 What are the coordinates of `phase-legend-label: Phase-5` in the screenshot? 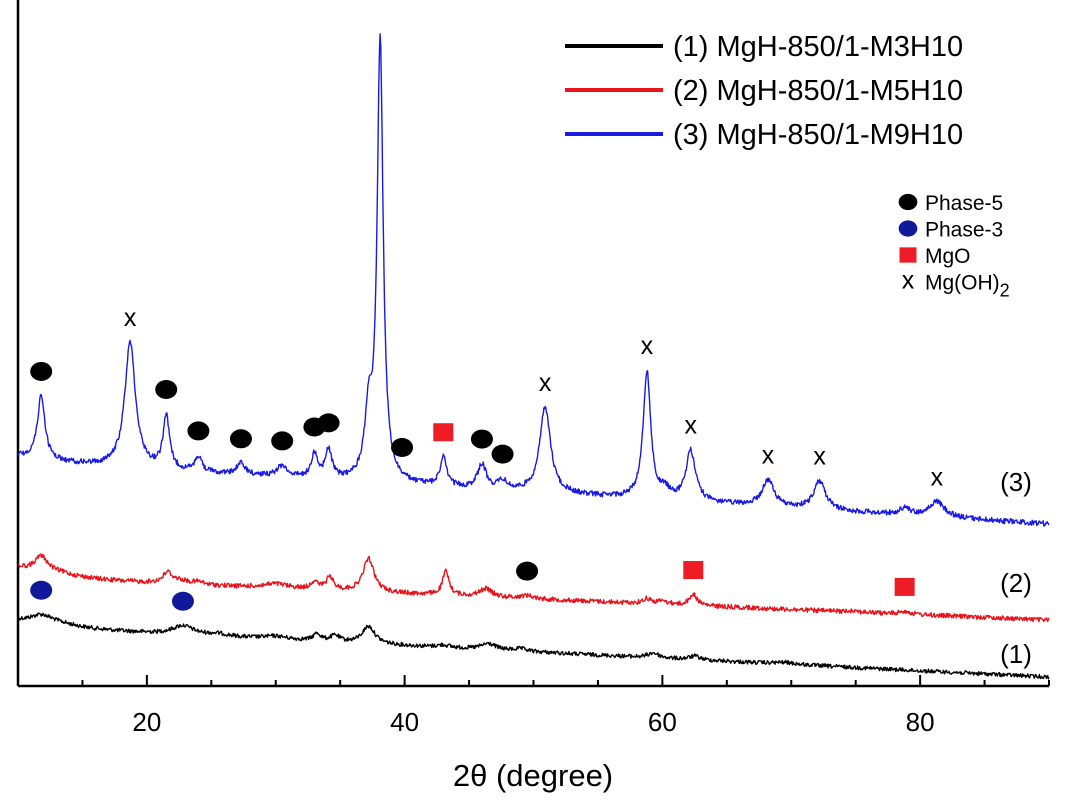 It's located at (964, 203).